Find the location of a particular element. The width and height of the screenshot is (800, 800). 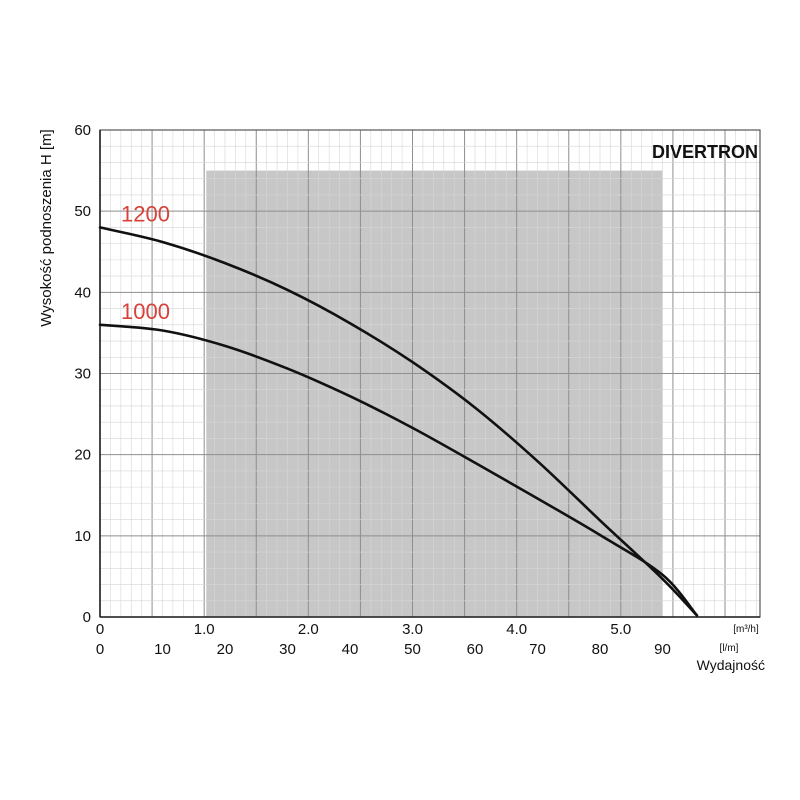

x-tick-label-lpm: 30 is located at coordinates (287, 649).